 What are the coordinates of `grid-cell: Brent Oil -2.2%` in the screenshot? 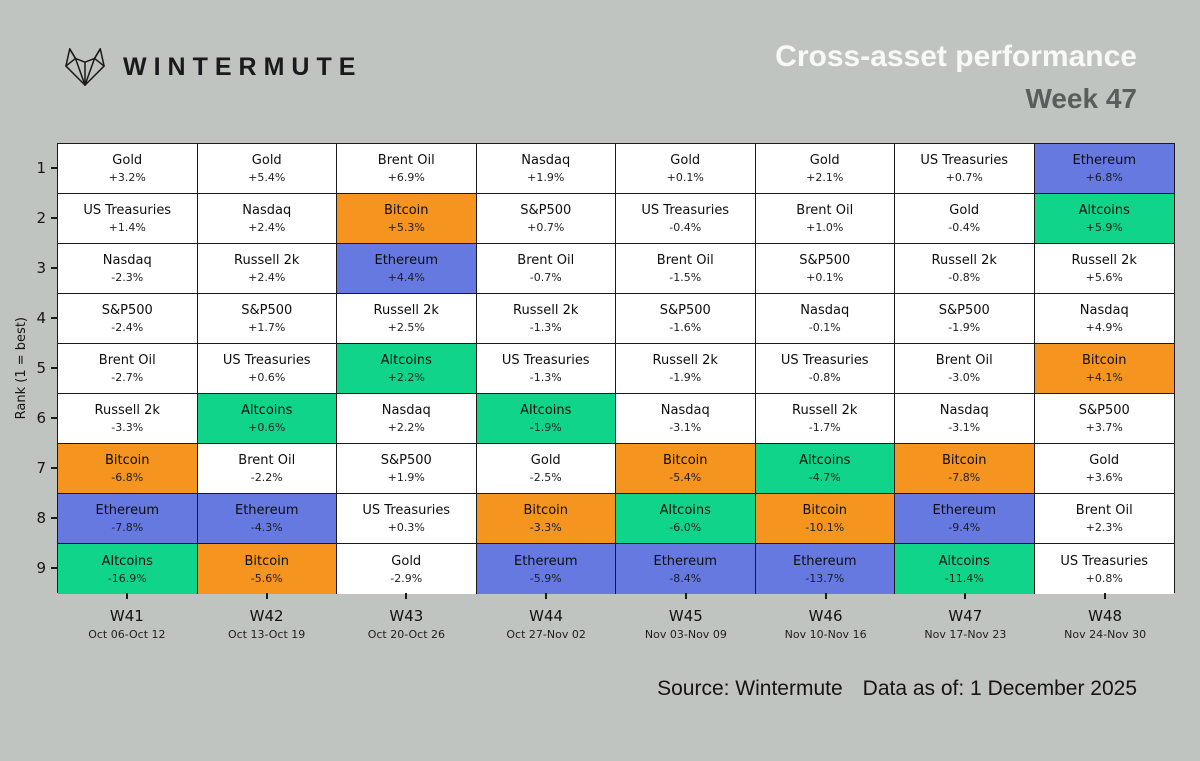 It's located at (267, 469).